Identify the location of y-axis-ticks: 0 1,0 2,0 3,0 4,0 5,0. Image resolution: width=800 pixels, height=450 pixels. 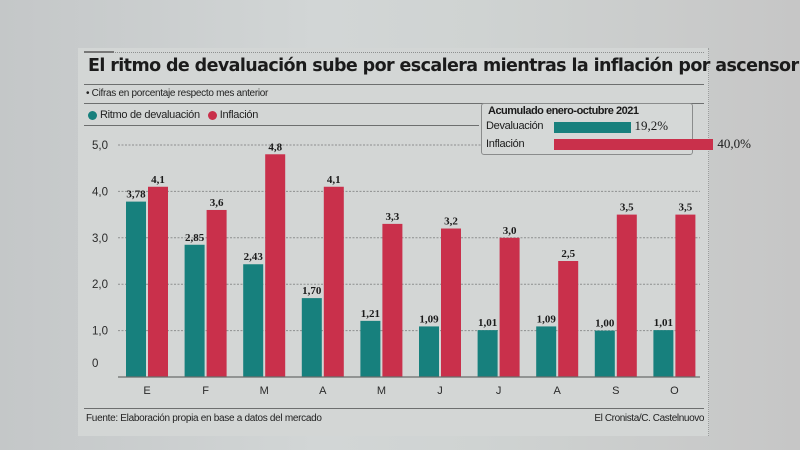
(100, 255).